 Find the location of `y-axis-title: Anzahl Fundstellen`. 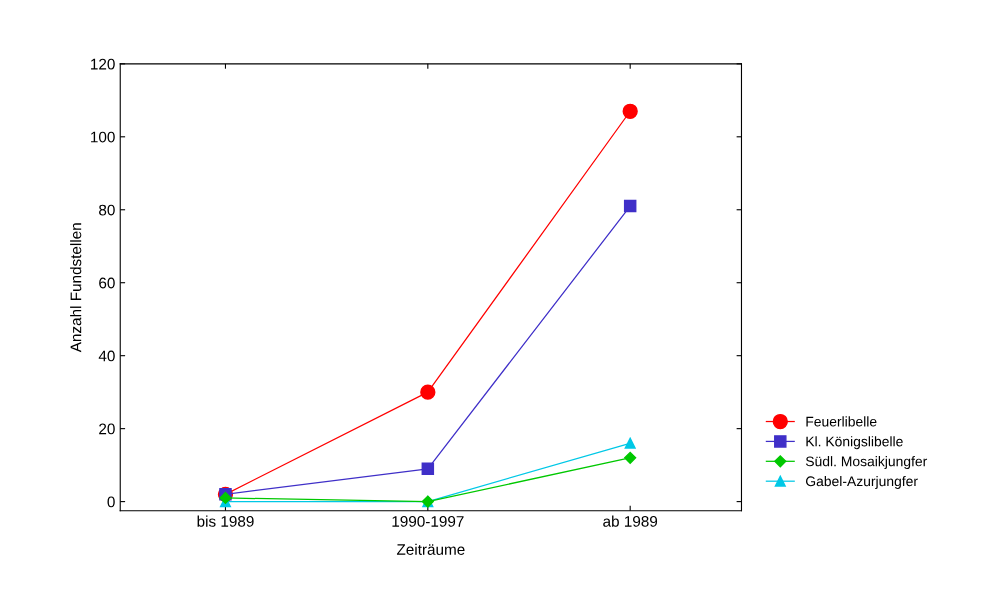

y-axis-title: Anzahl Fundstellen is located at coordinates (76, 288).